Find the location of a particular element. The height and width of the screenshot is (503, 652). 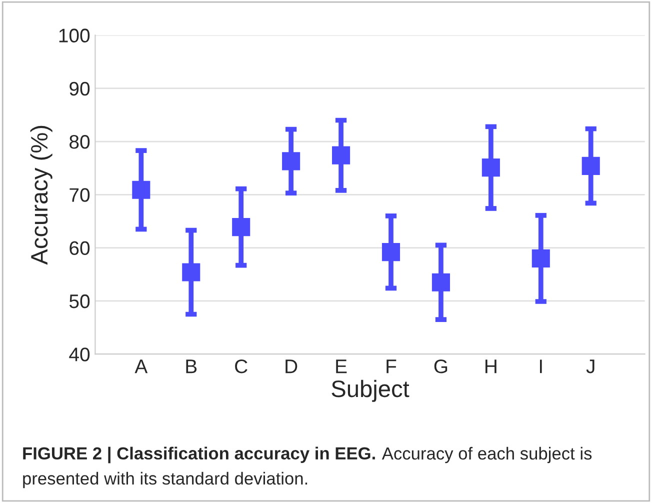

x-tick-label: D is located at coordinates (292, 367).